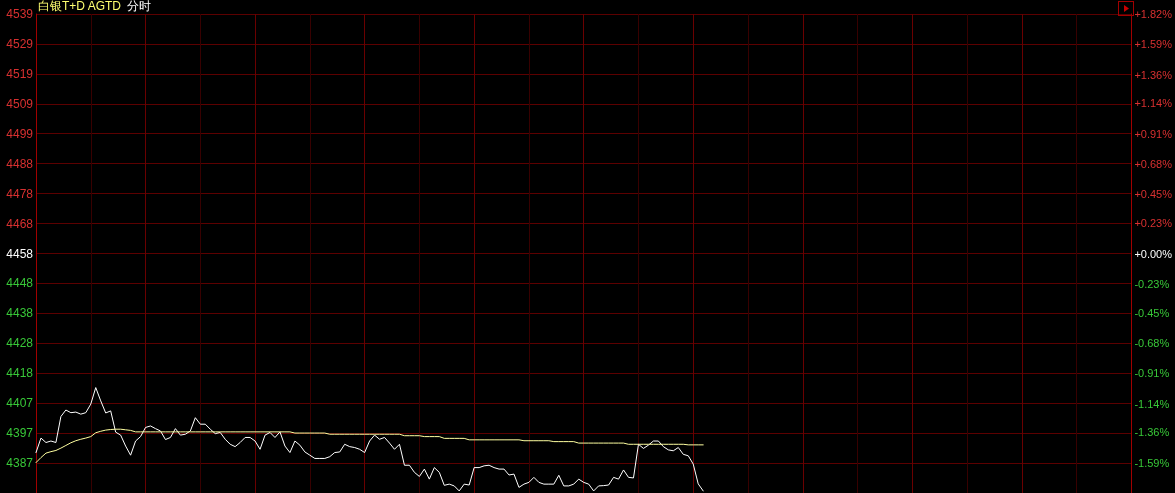  Describe the element at coordinates (1152, 432) in the screenshot. I see `y2-tick-label: -1.36%` at that location.